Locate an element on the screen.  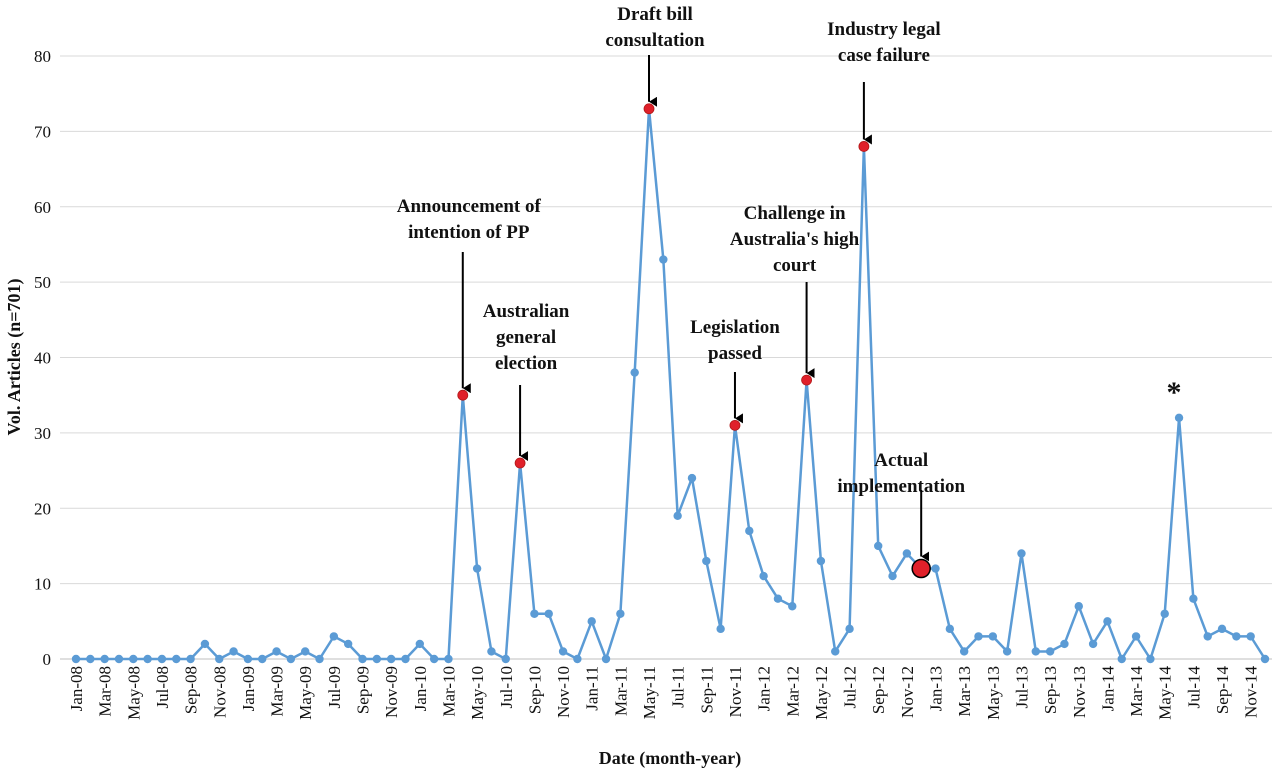
annotation-label: consultation is located at coordinates (655, 40).